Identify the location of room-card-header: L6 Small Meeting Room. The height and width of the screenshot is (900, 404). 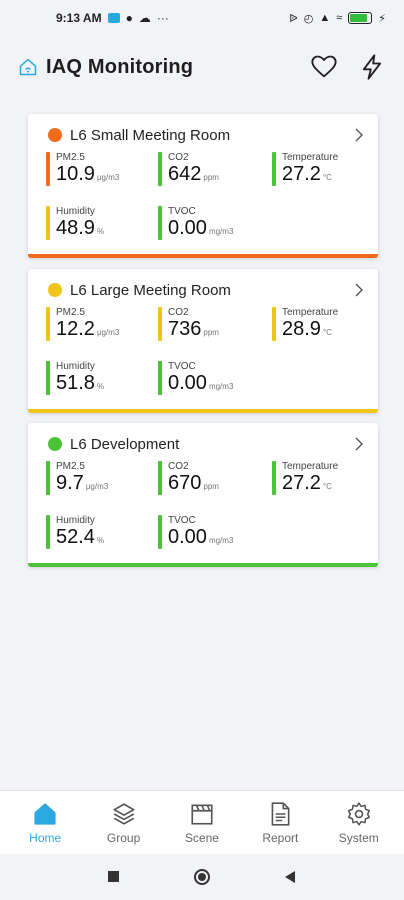
(203, 135).